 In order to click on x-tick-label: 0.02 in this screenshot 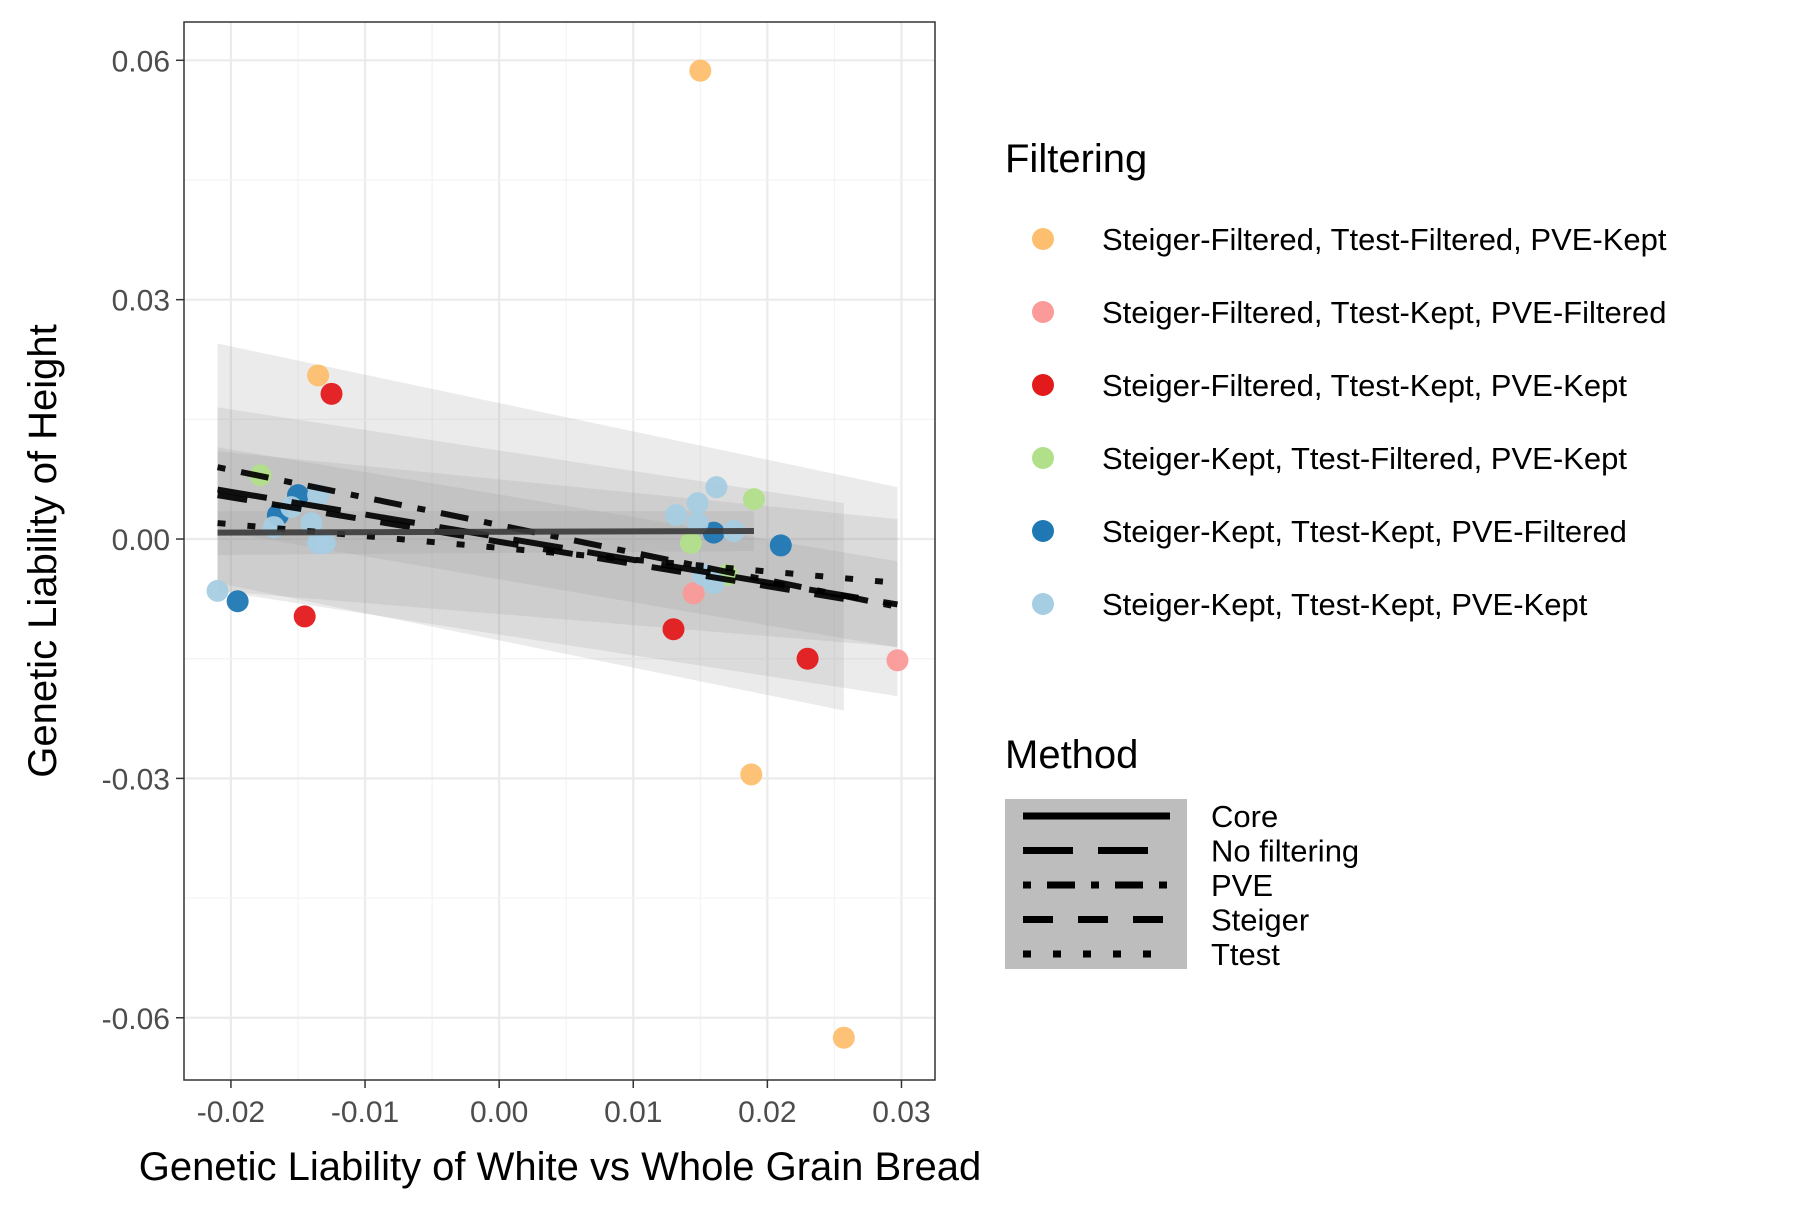, I will do `click(767, 1112)`.